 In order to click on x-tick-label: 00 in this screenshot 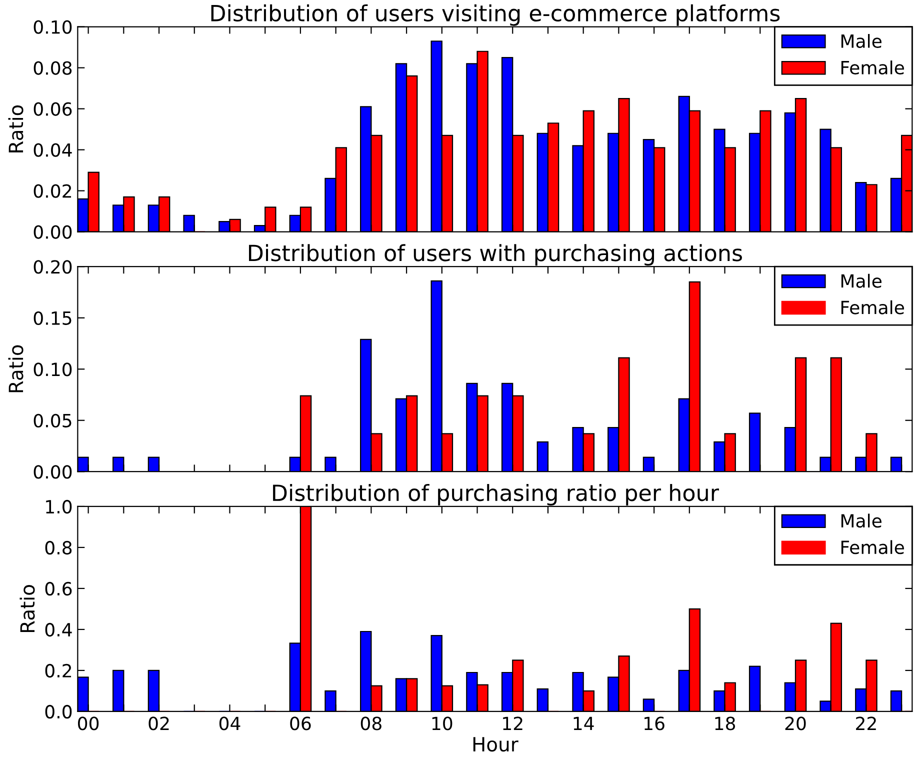, I will do `click(88, 723)`.